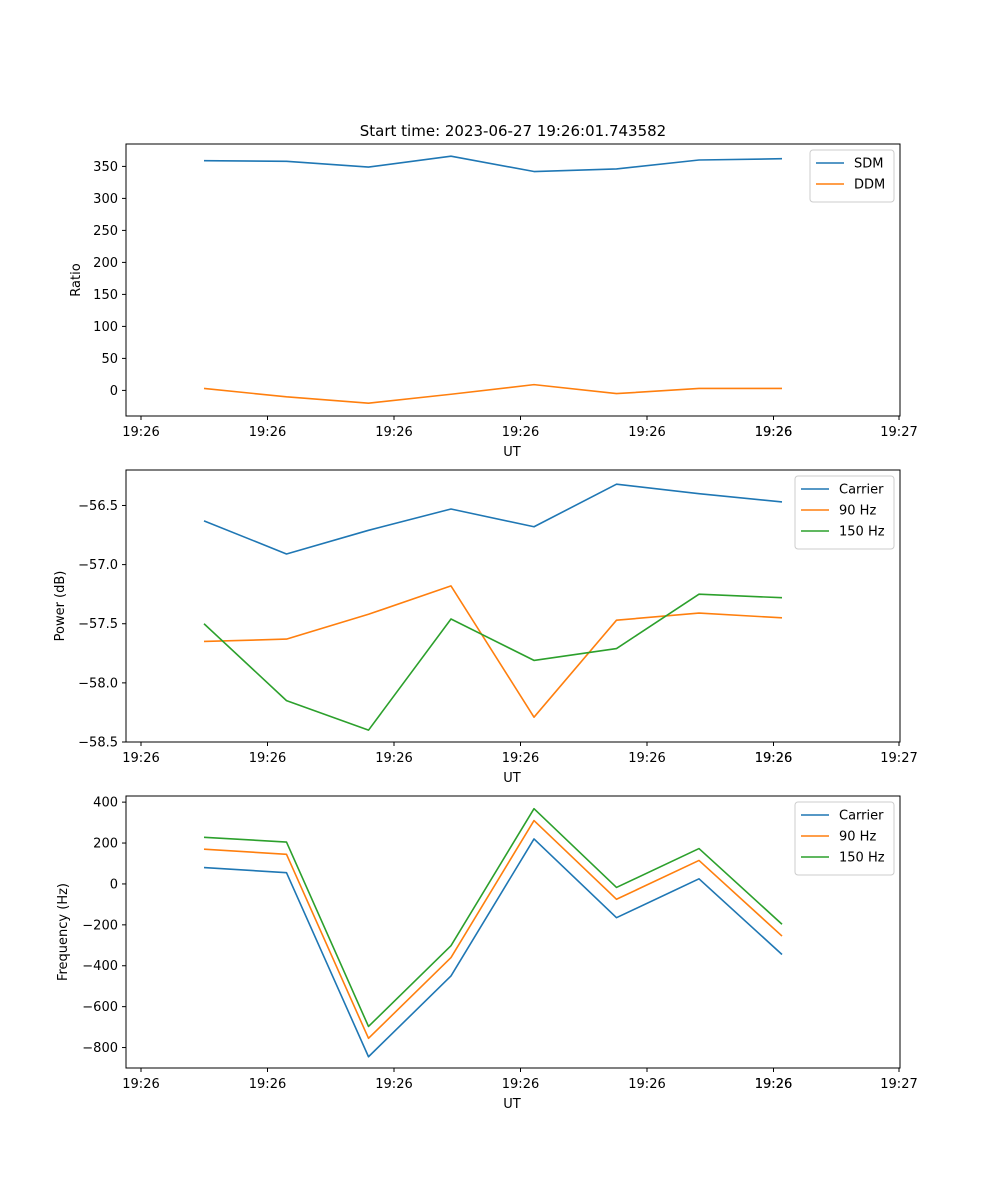  What do you see at coordinates (109, 359) in the screenshot?
I see `y-tick-label: 50` at bounding box center [109, 359].